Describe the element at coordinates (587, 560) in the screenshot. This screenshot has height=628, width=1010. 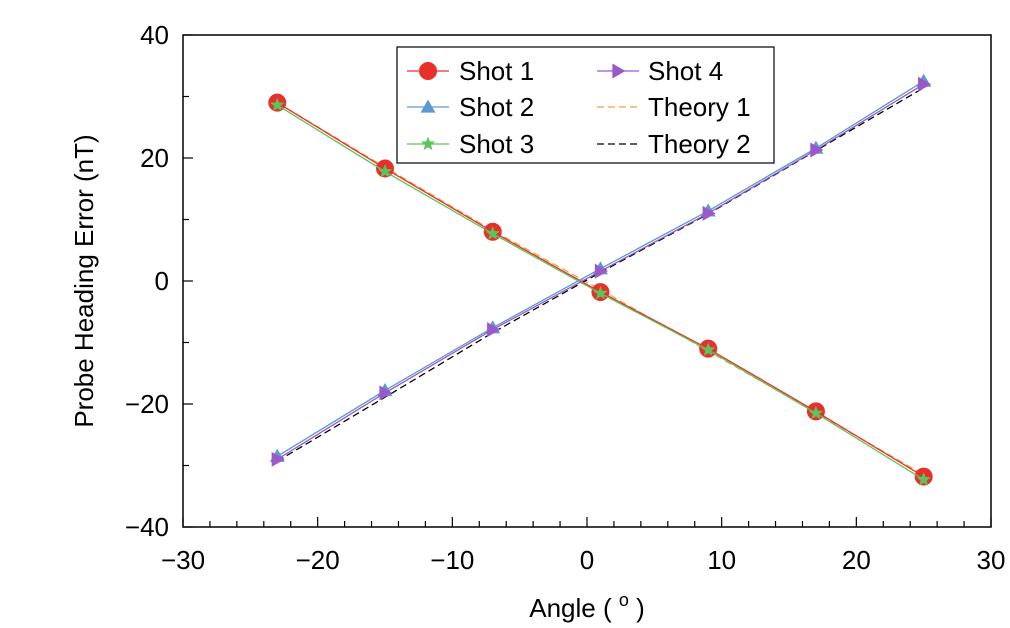
I see `x-tick-label: 0` at that location.